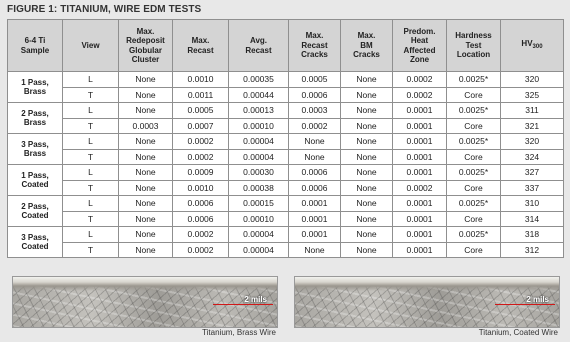  Describe the element at coordinates (258, 218) in the screenshot. I see `table-cell: 0.00010` at that location.